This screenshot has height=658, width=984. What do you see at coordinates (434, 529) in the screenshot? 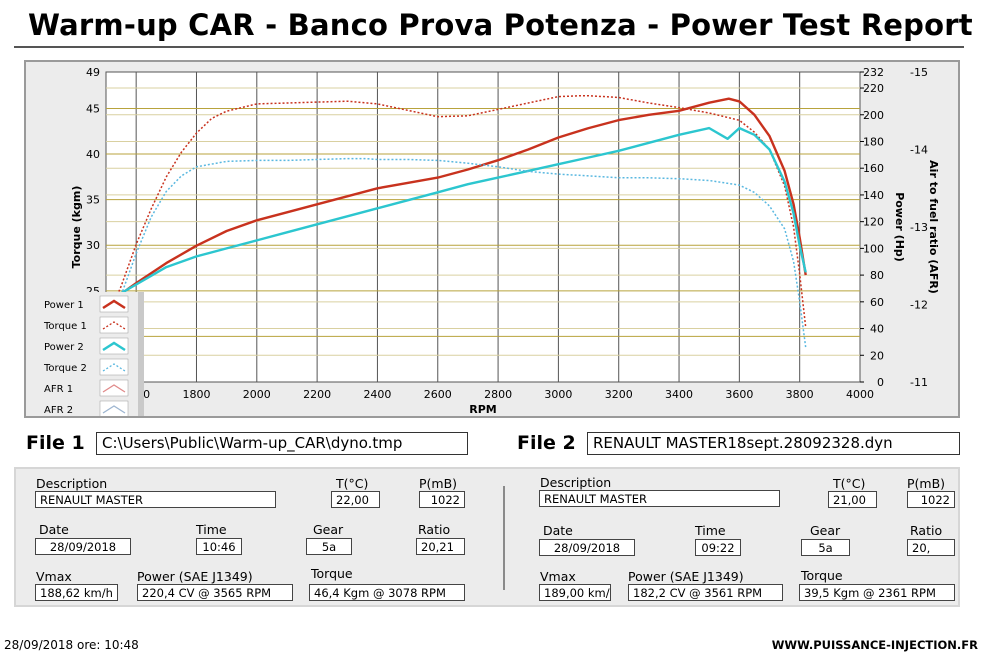
I see `run1-ratio-label: Ratio` at bounding box center [434, 529].